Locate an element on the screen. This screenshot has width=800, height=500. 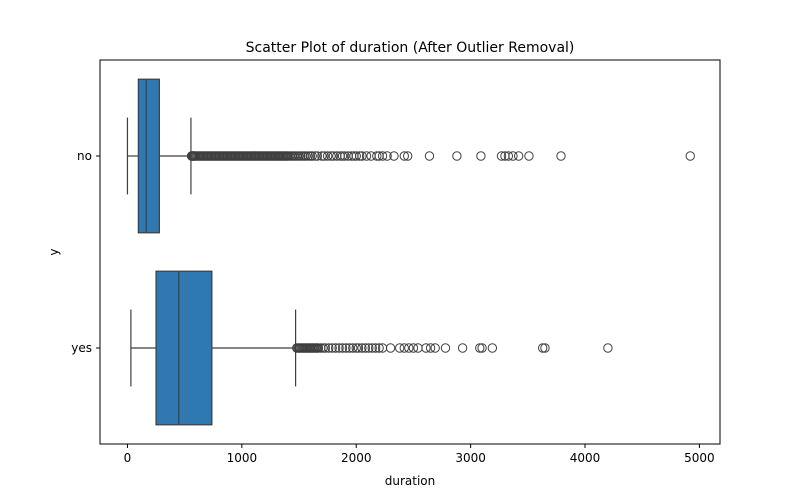
y-tick-label: yes is located at coordinates (81, 348).